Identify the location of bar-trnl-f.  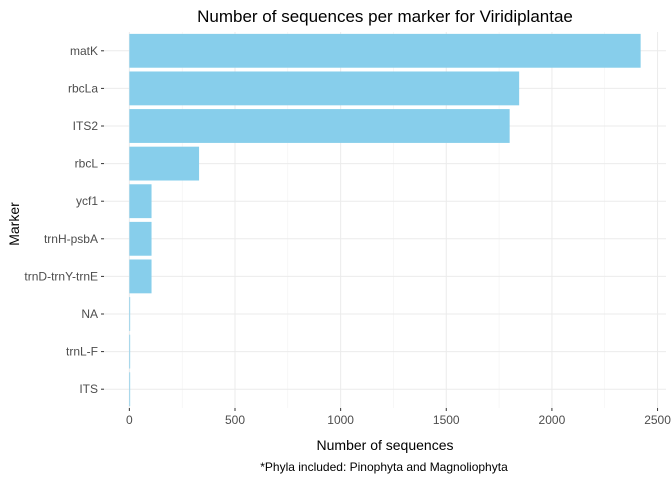
(130, 351).